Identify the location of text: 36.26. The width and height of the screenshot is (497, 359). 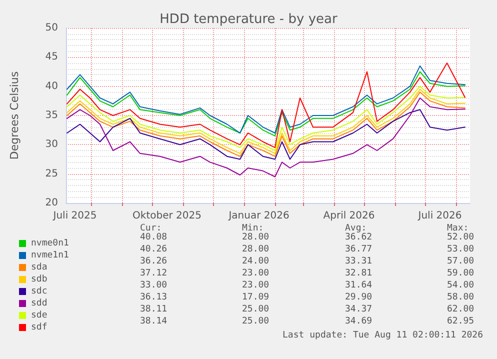
(154, 261).